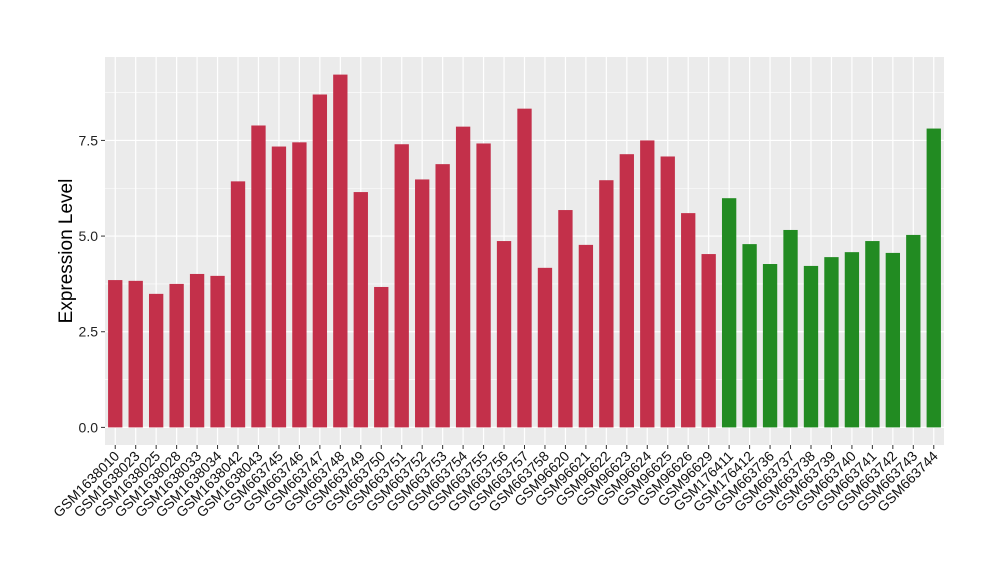 This screenshot has width=1000, height=585. What do you see at coordinates (135, 354) in the screenshot?
I see `bar-GSM1638023` at bounding box center [135, 354].